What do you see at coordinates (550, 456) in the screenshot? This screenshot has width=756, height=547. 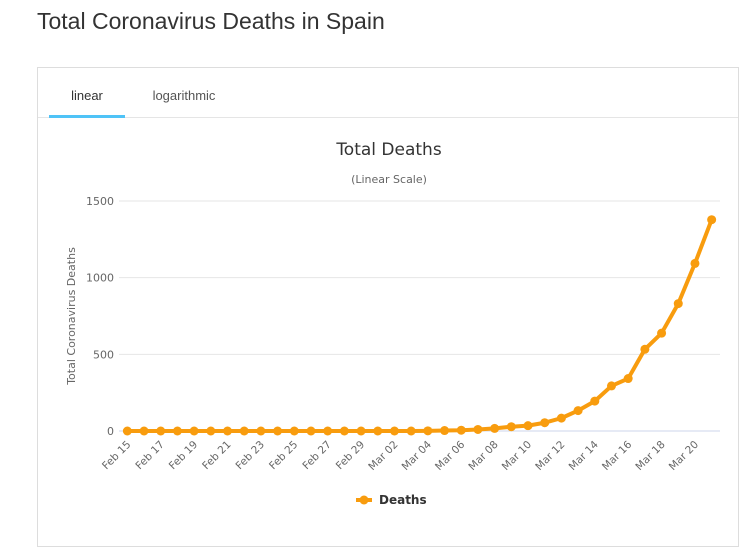 I see `x-tick-label: Mar 12` at bounding box center [550, 456].